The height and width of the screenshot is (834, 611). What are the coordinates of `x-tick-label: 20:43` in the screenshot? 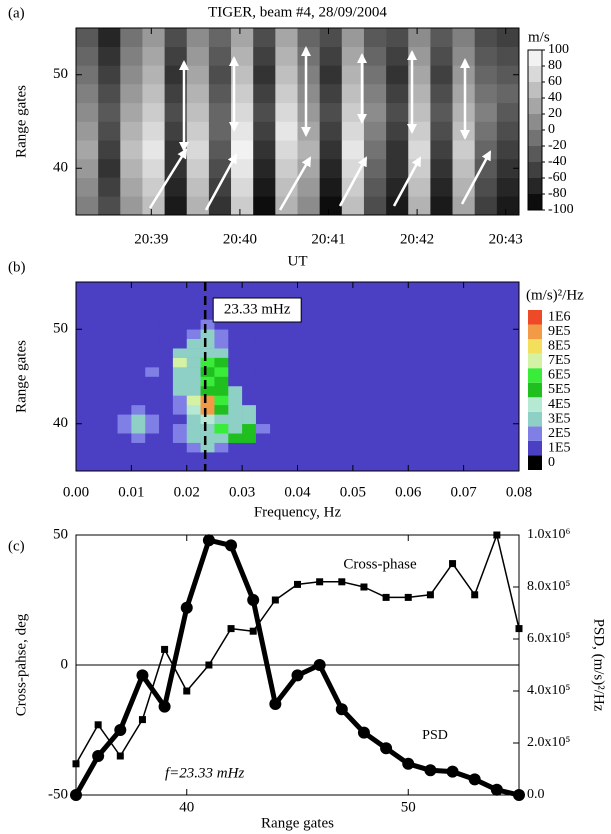 It's located at (506, 239).